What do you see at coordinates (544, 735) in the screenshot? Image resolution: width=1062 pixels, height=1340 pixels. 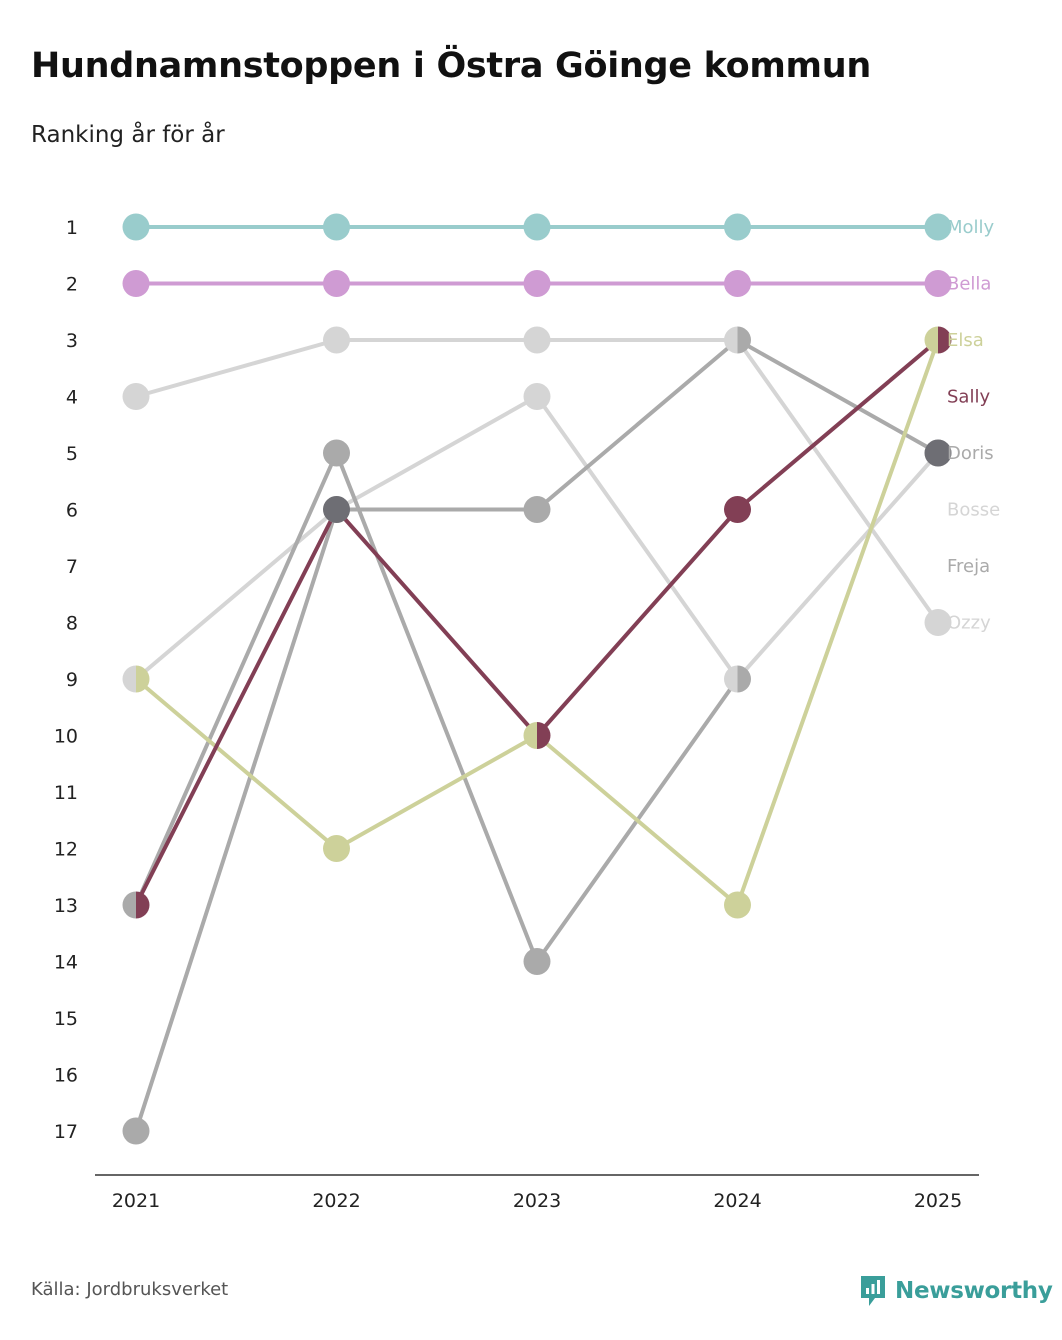 I see `point-sally-2023` at bounding box center [544, 735].